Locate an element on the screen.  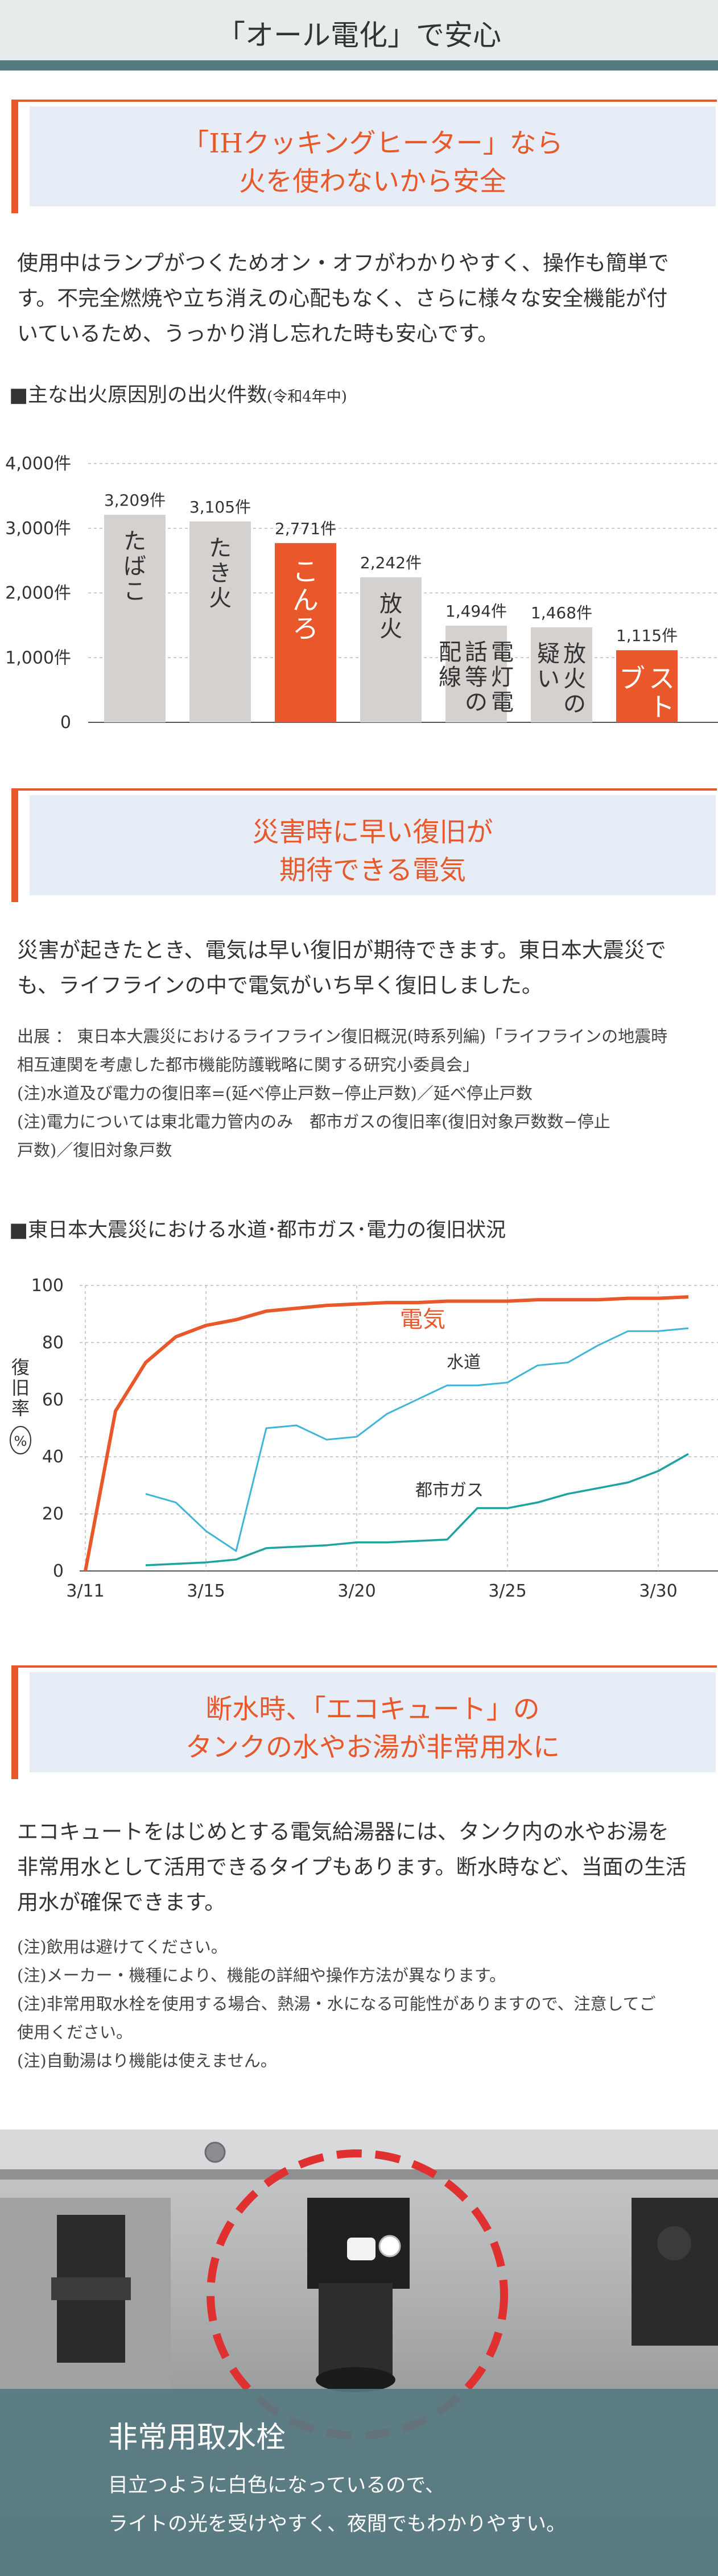
caption-line: ライトの光を受けやすく、夜間でもわかりやすい。 is located at coordinates (338, 2524).